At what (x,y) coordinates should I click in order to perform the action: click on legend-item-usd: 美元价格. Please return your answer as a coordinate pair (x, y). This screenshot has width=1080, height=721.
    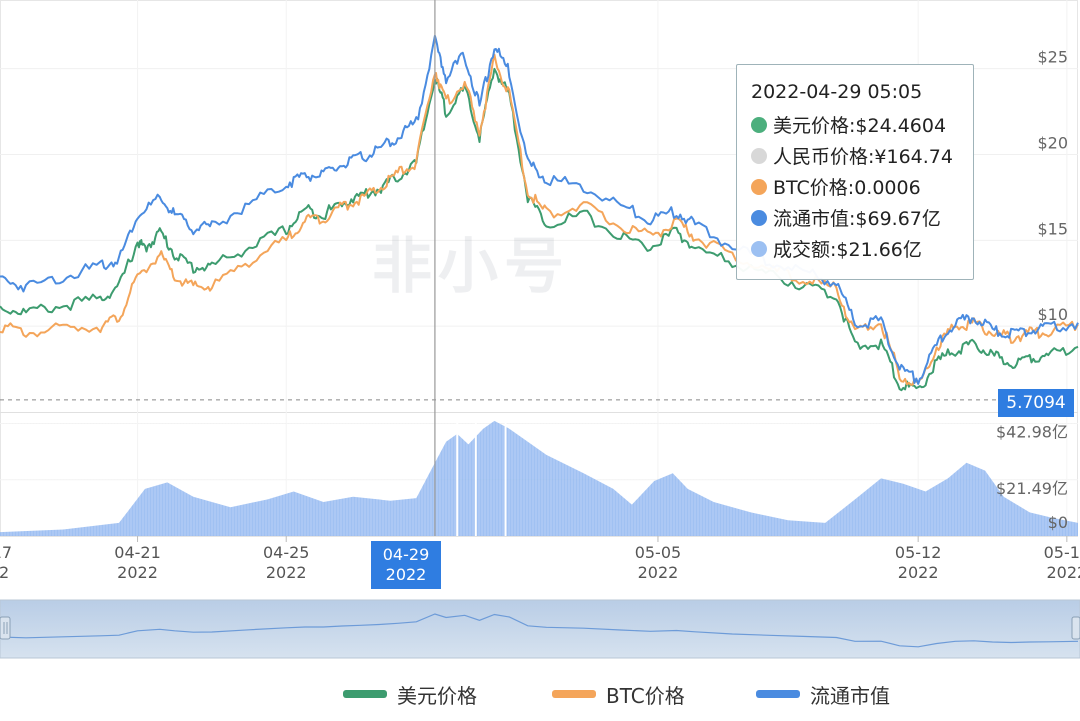
    Looking at the image, I should click on (410, 694).